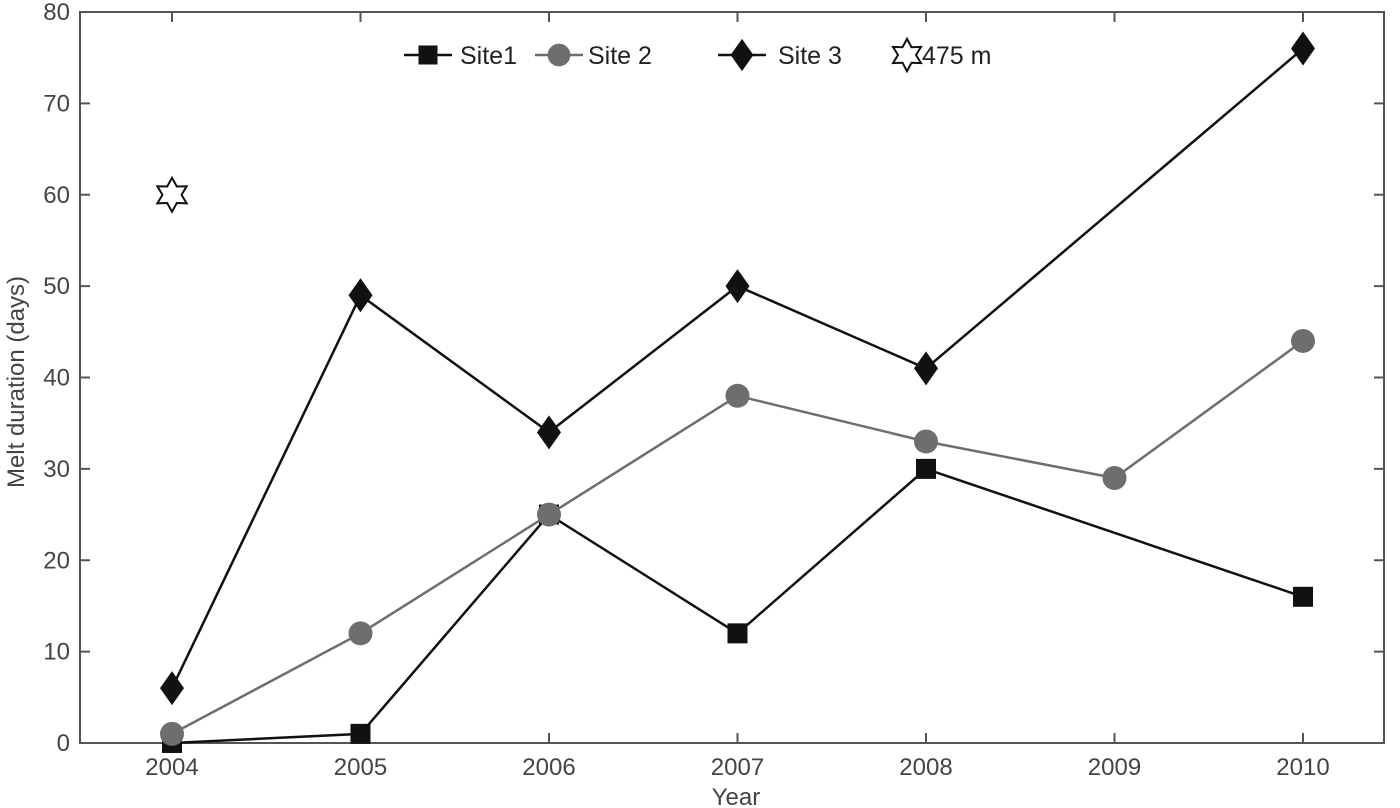 Image resolution: width=1400 pixels, height=808 pixels. Describe the element at coordinates (810, 56) in the screenshot. I see `legend-label: Site 3` at that location.